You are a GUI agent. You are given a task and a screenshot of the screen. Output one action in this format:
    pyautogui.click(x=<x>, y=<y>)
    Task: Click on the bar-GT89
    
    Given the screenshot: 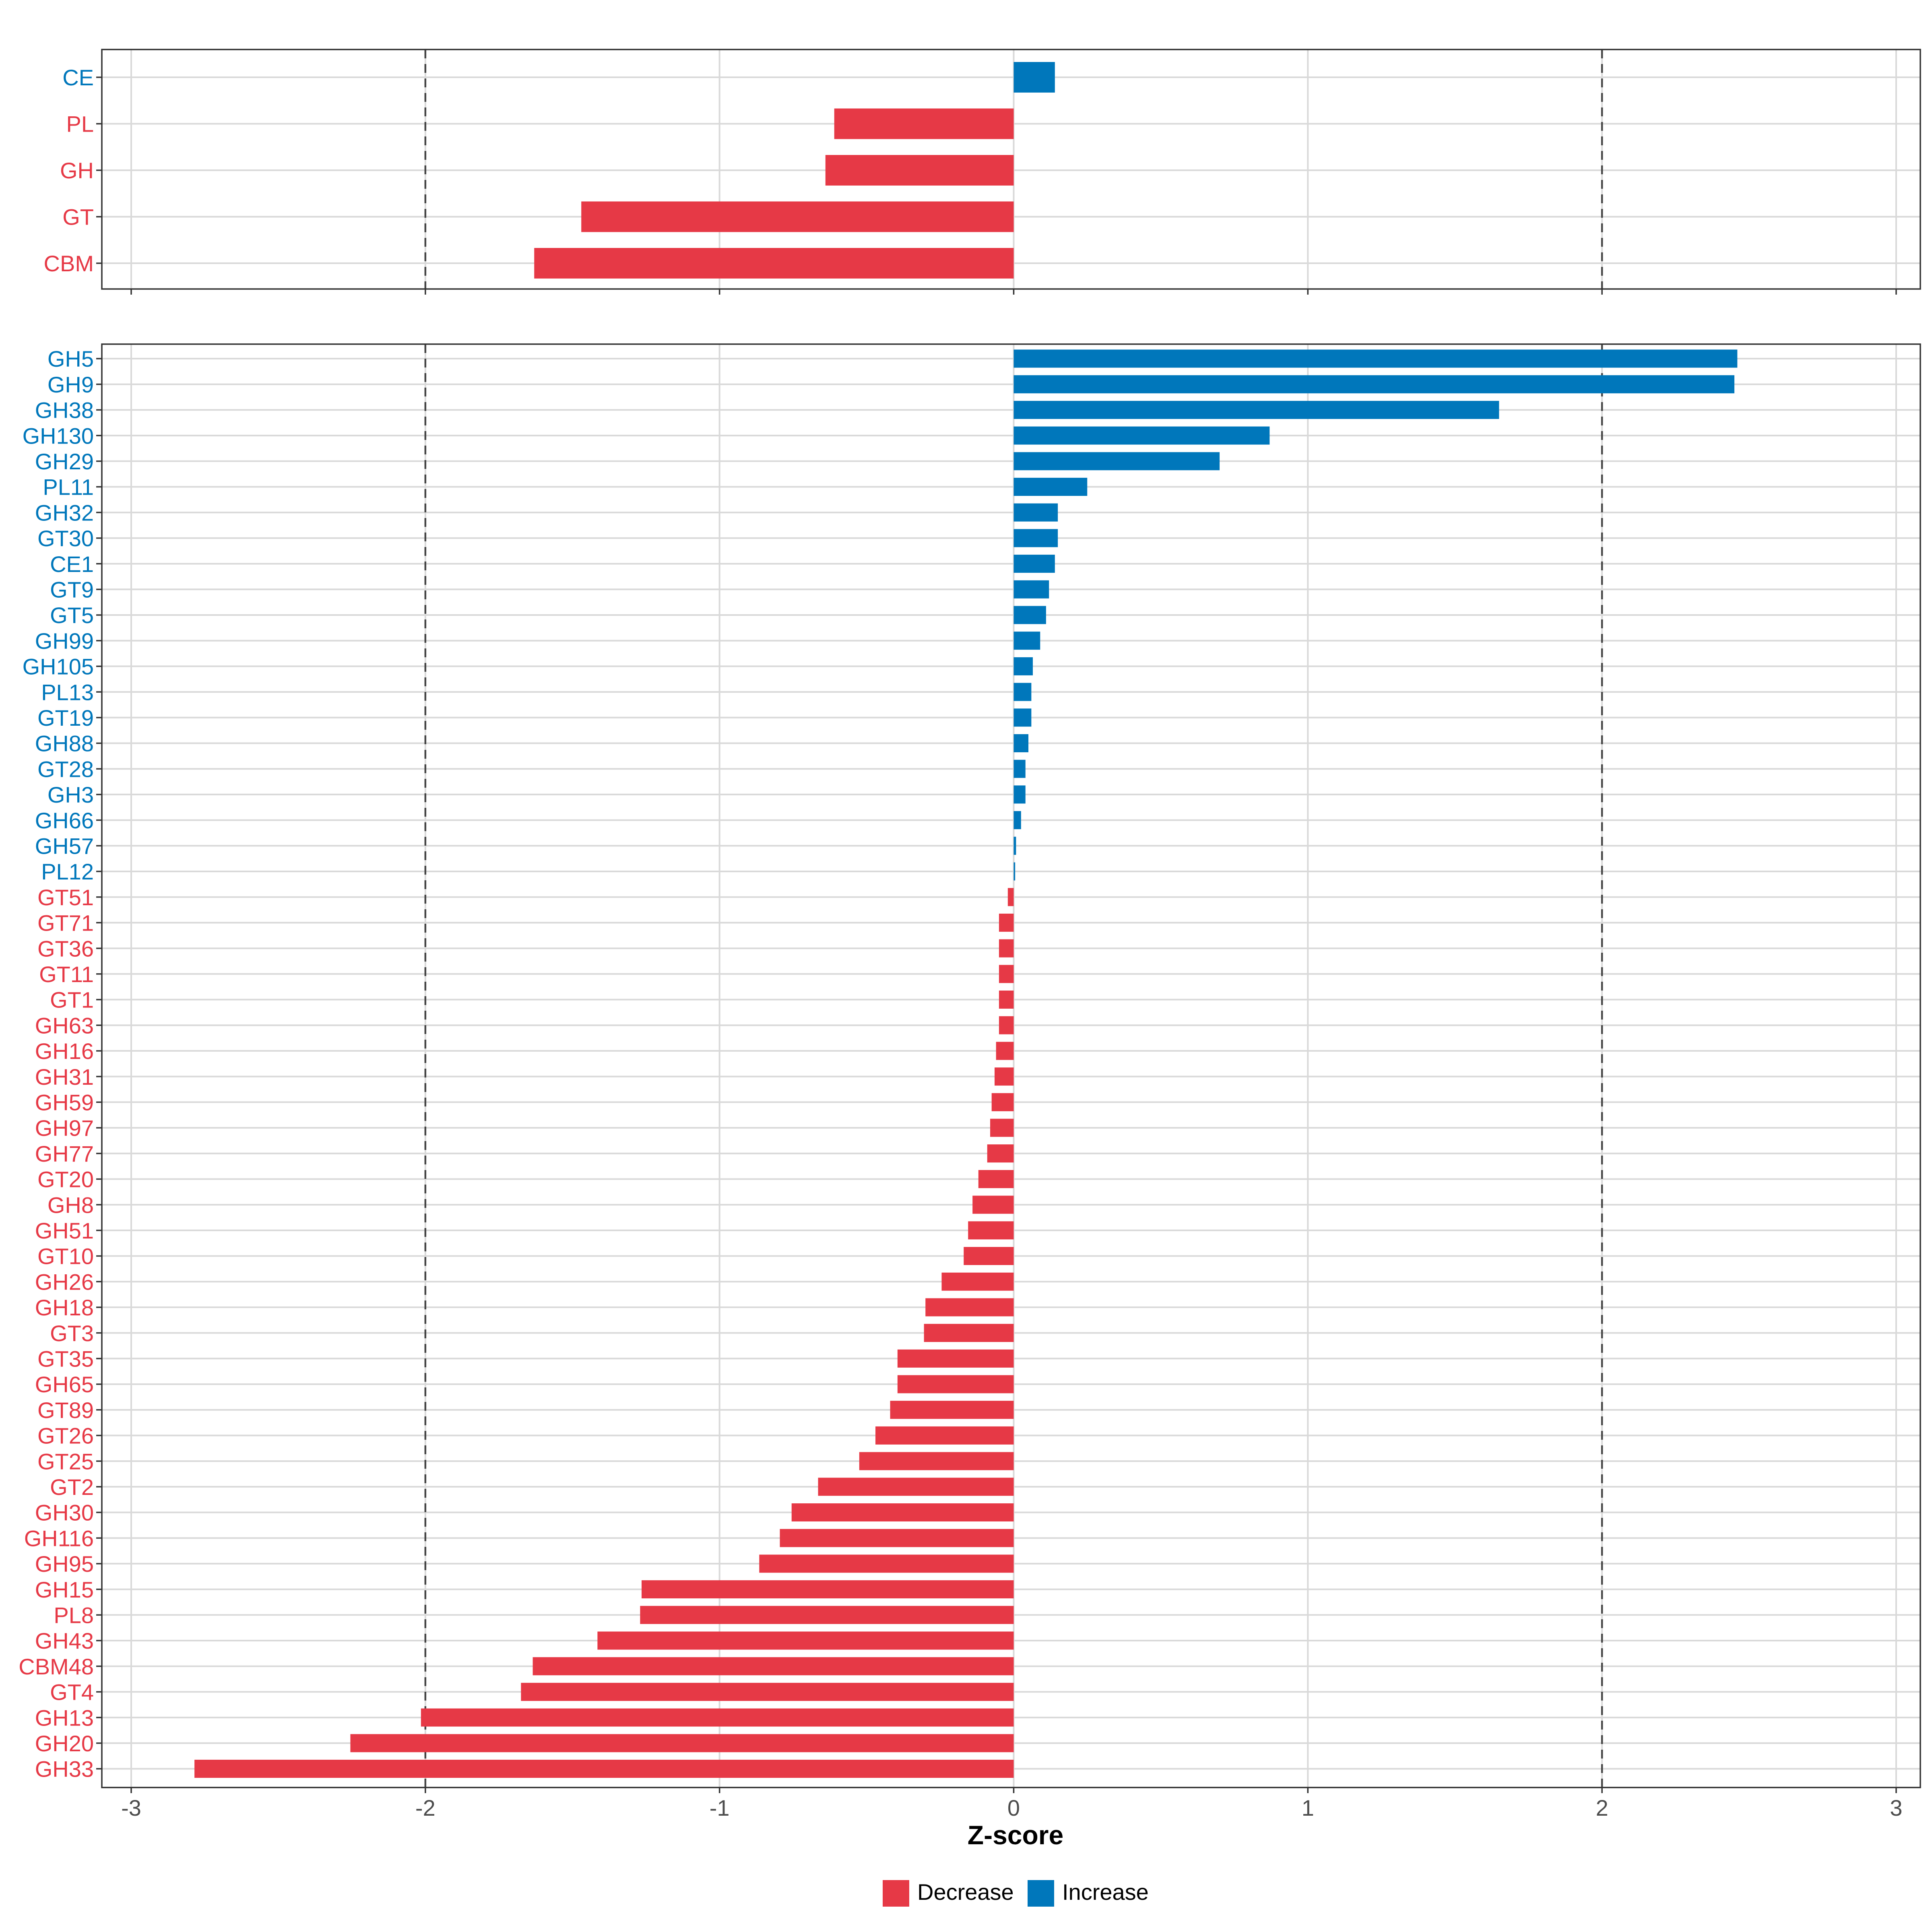 What is the action you would take?
    pyautogui.click(x=952, y=1410)
    